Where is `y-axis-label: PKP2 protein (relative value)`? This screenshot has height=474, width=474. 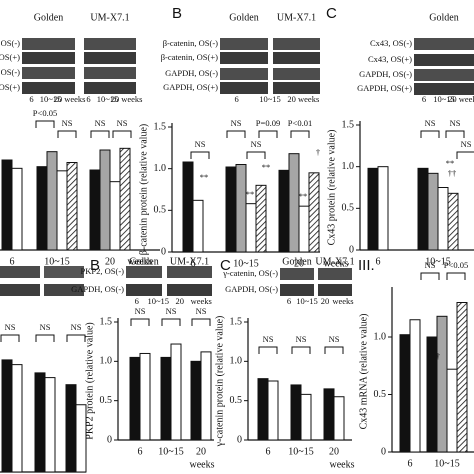 y-axis-label: PKP2 protein (relative value) is located at coordinates (89, 380).